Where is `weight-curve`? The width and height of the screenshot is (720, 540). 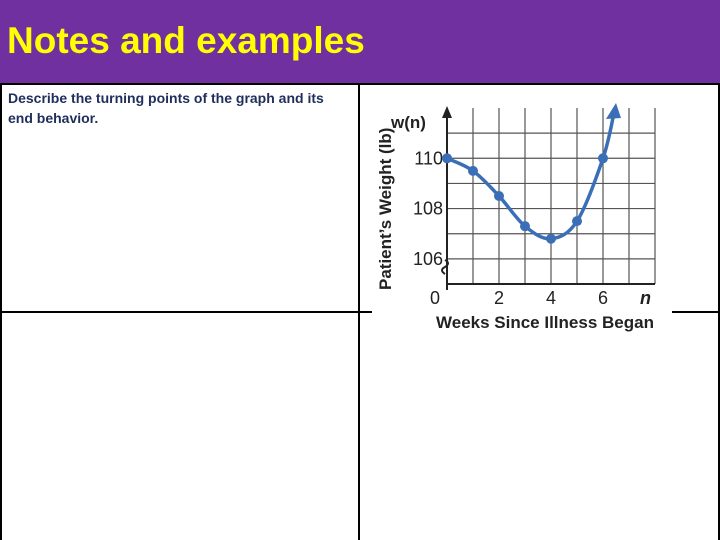 weight-curve is located at coordinates (531, 176).